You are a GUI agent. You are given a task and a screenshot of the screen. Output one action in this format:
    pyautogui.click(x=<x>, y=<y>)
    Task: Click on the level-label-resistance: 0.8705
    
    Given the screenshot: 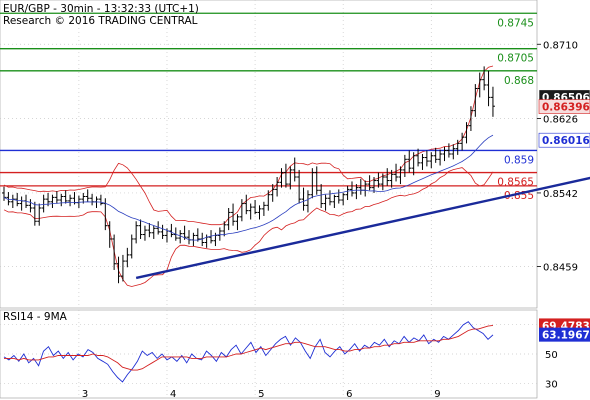 What is the action you would take?
    pyautogui.click(x=515, y=59)
    